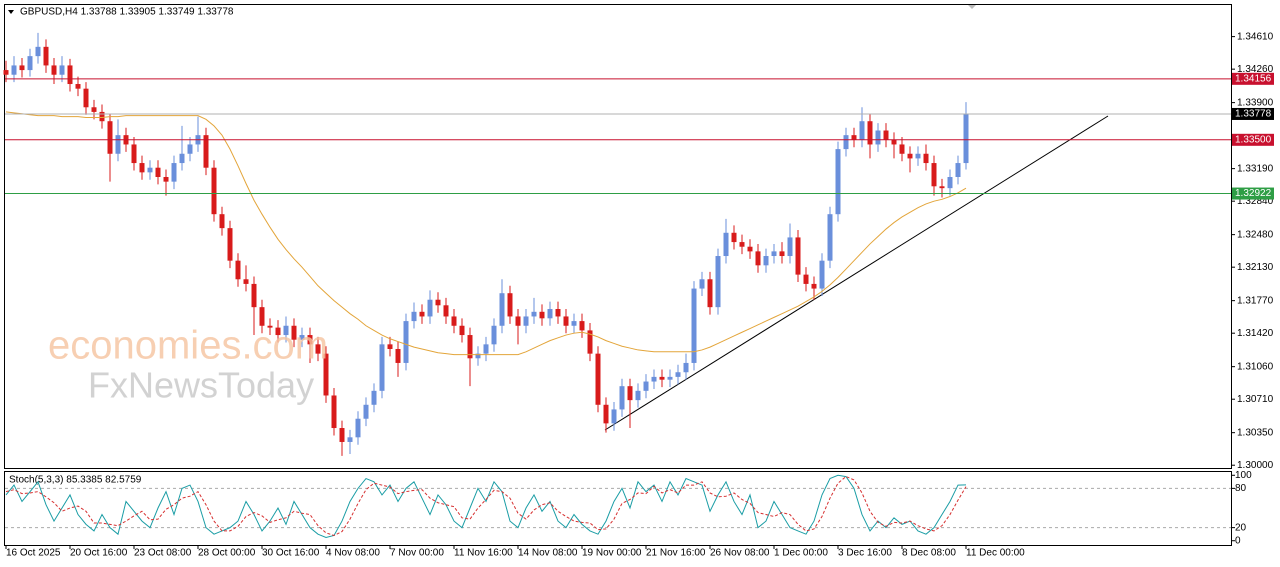 This screenshot has width=1280, height=567. What do you see at coordinates (676, 553) in the screenshot?
I see `x-tick-label: 21 Nov 16:00` at bounding box center [676, 553].